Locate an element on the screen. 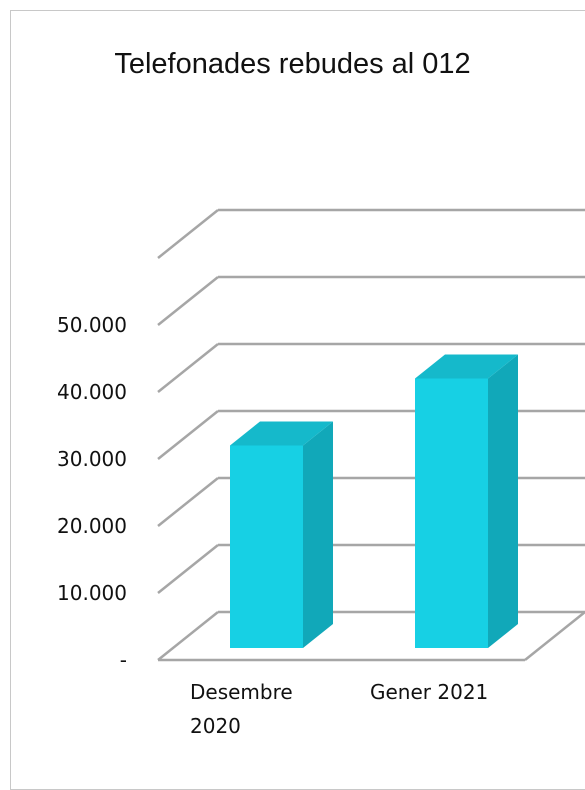  x-tick-label: Desembre is located at coordinates (241, 692).